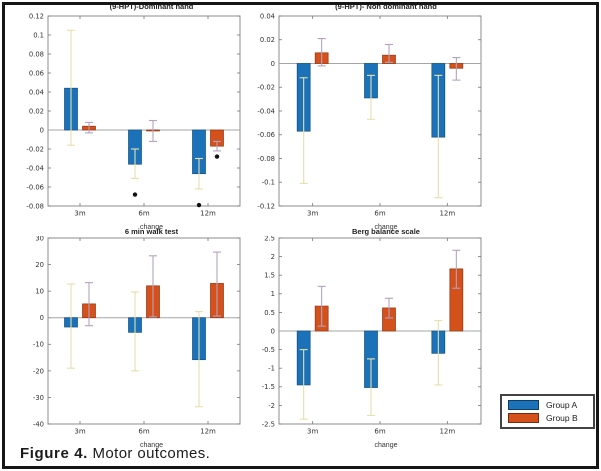 This screenshot has height=471, width=601. Describe the element at coordinates (268, 350) in the screenshot. I see `svg-text: -0.5` at that location.